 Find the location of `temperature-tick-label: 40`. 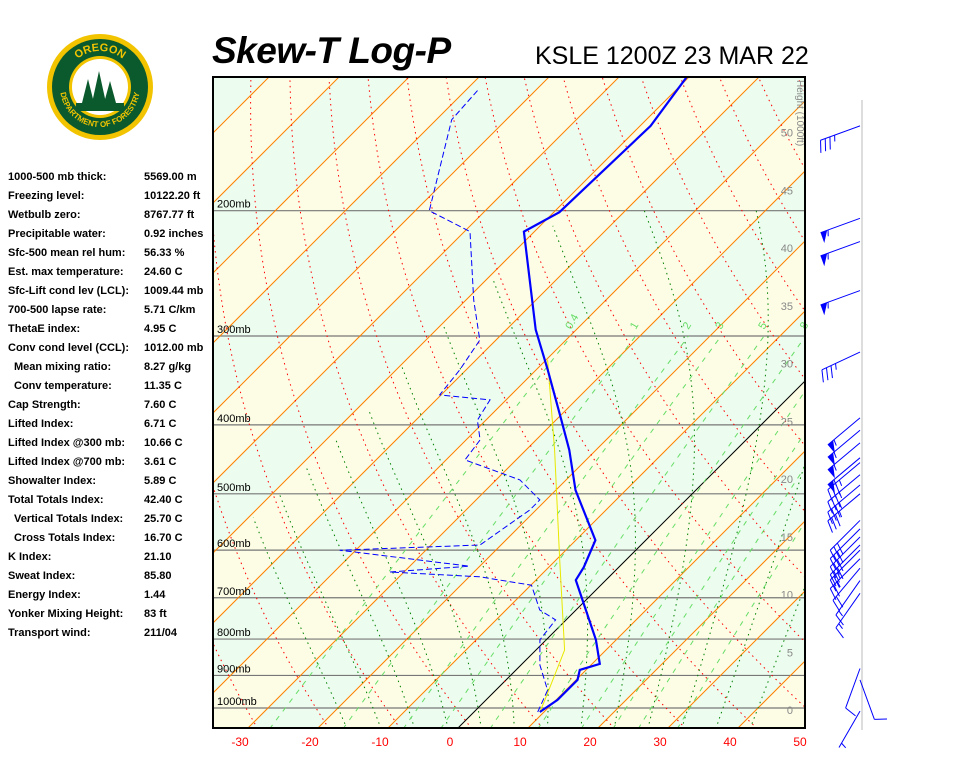

temperature-tick-label: 40 is located at coordinates (730, 742).